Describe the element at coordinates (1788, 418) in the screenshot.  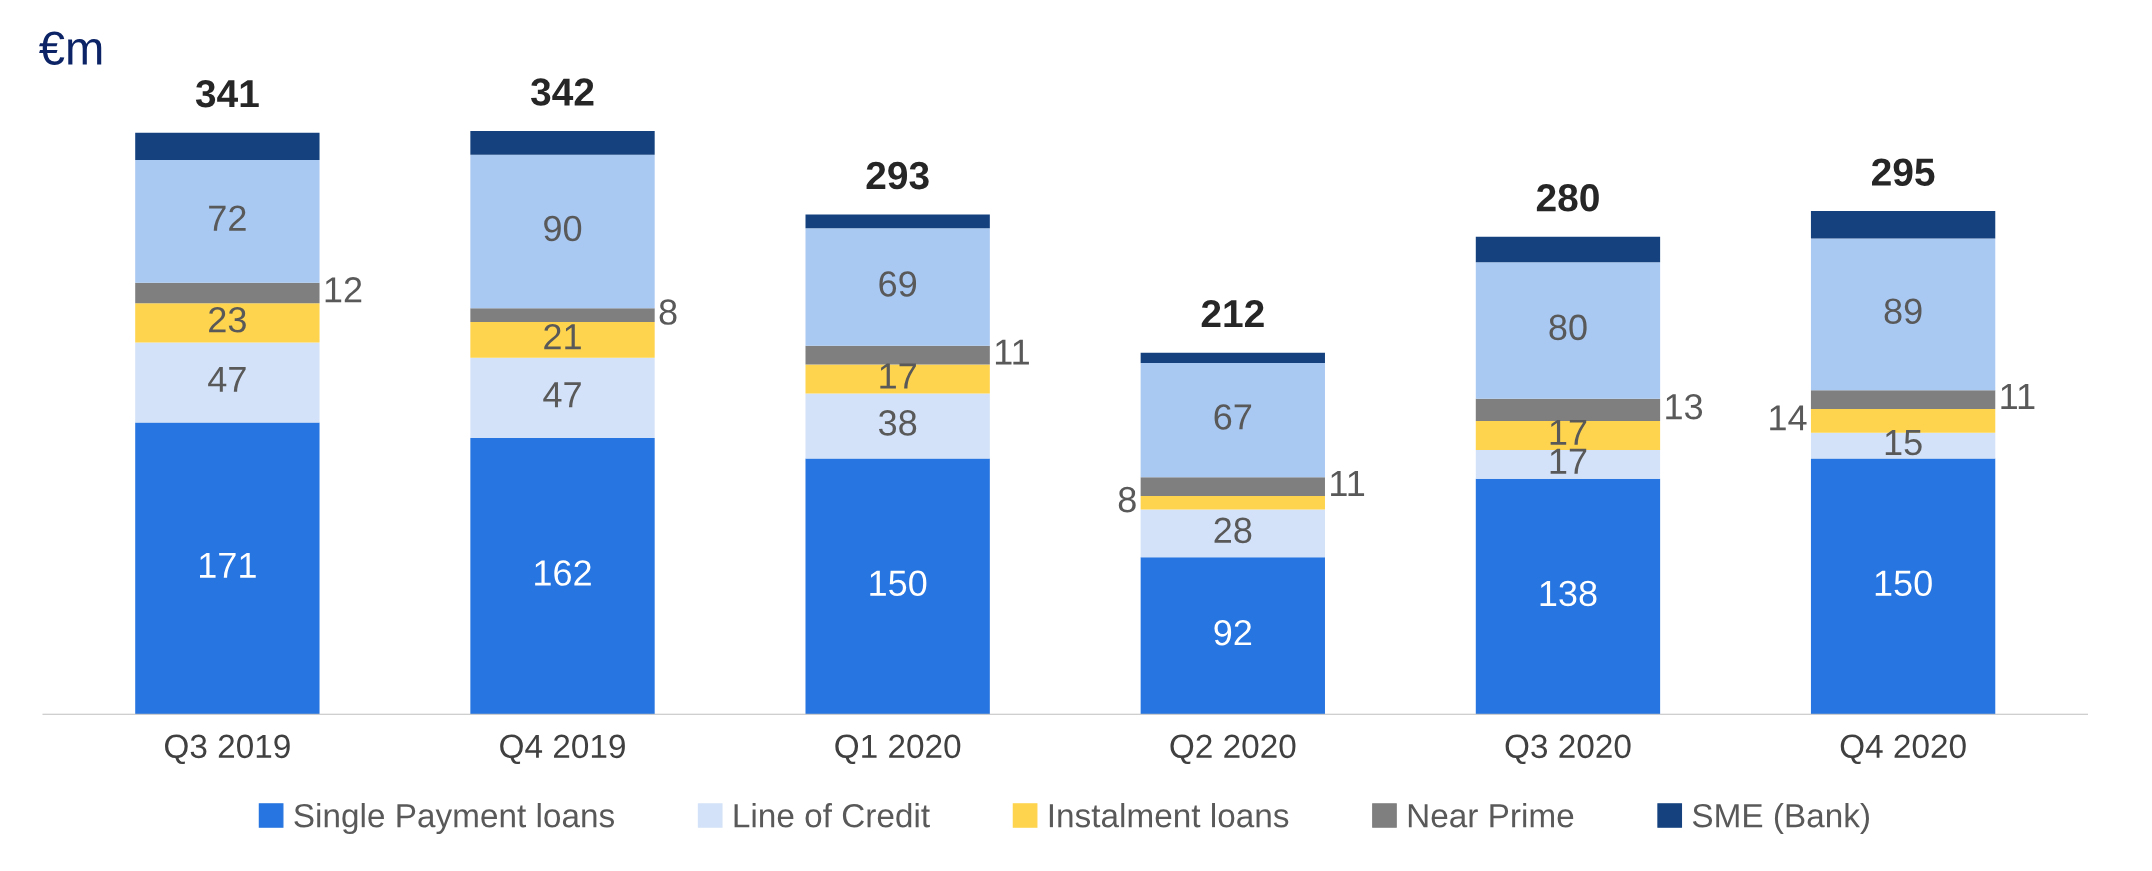
I see `data-label: 14` at that location.